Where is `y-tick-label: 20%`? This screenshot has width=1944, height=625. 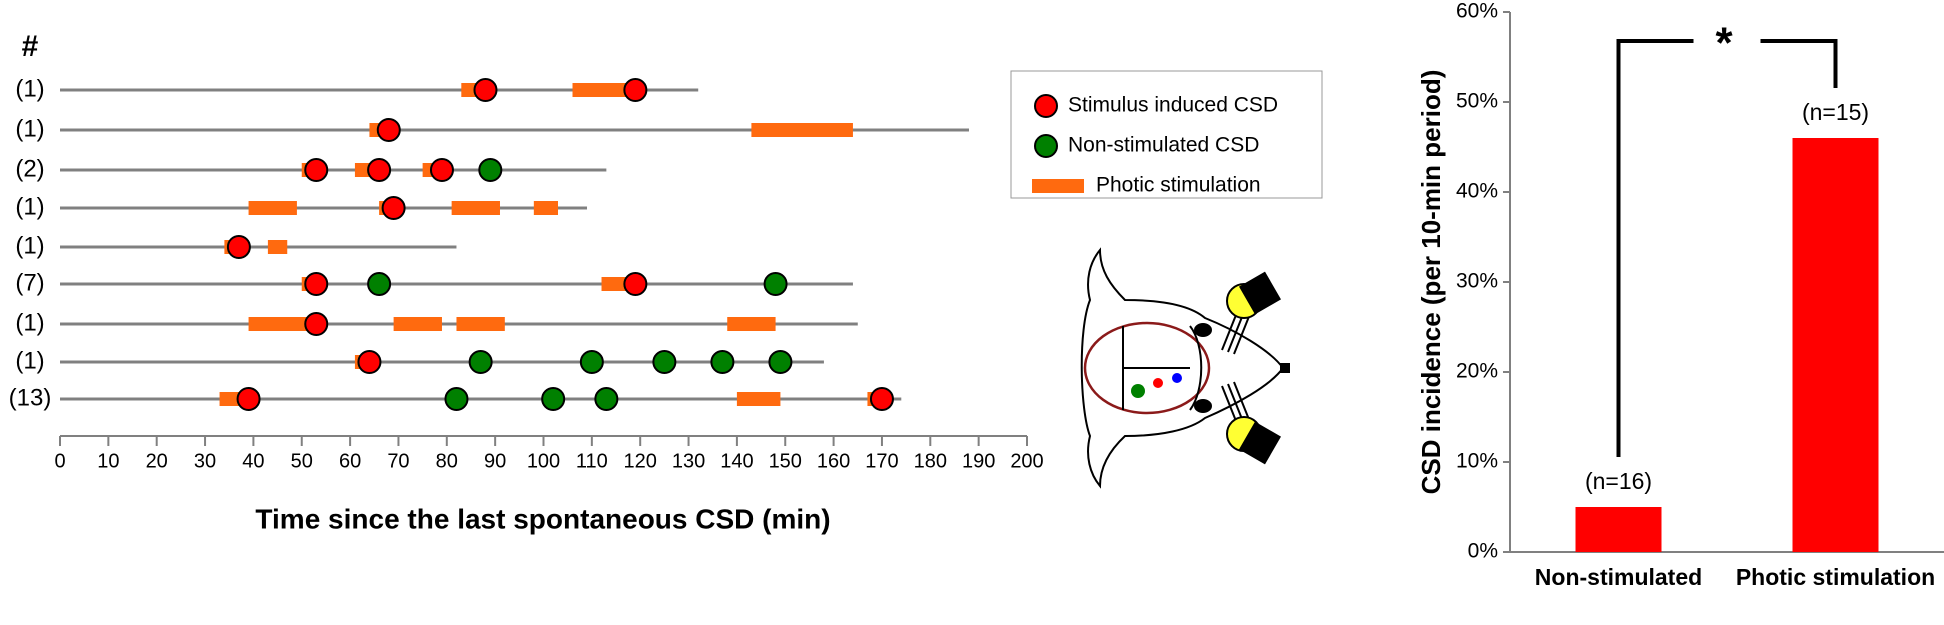
y-tick-label: 20% is located at coordinates (1477, 371).